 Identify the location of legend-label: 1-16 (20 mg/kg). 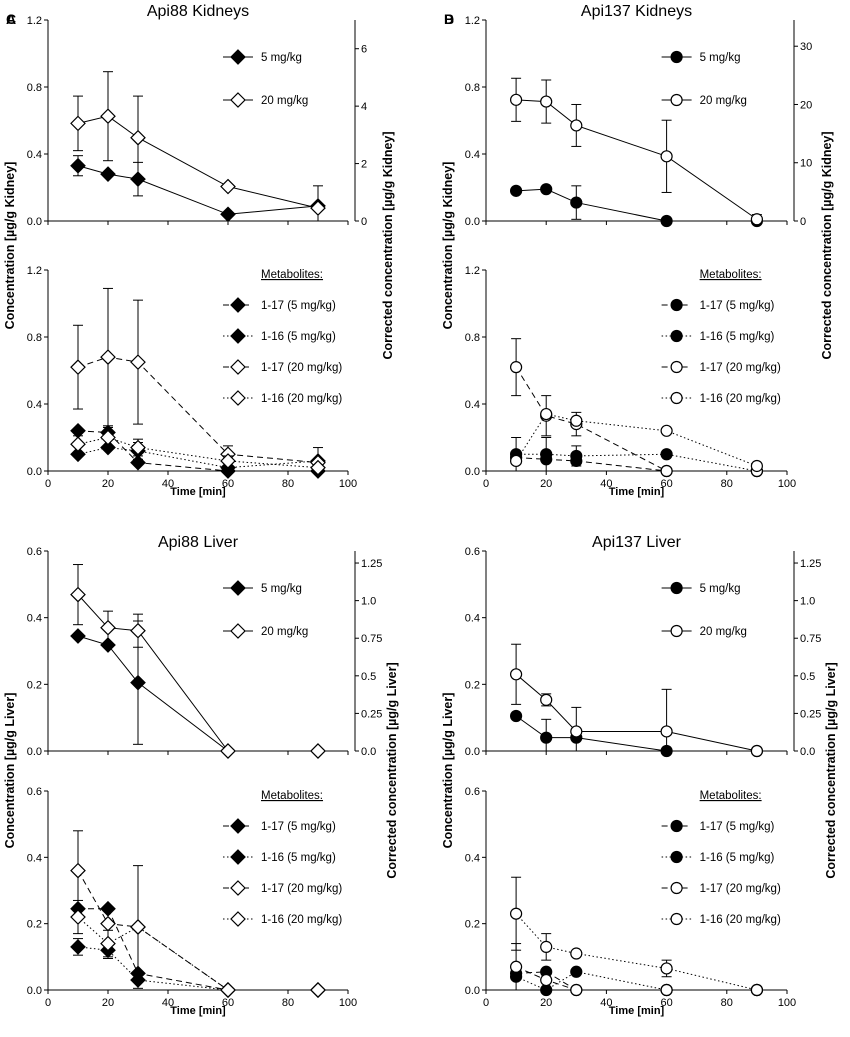
(740, 920).